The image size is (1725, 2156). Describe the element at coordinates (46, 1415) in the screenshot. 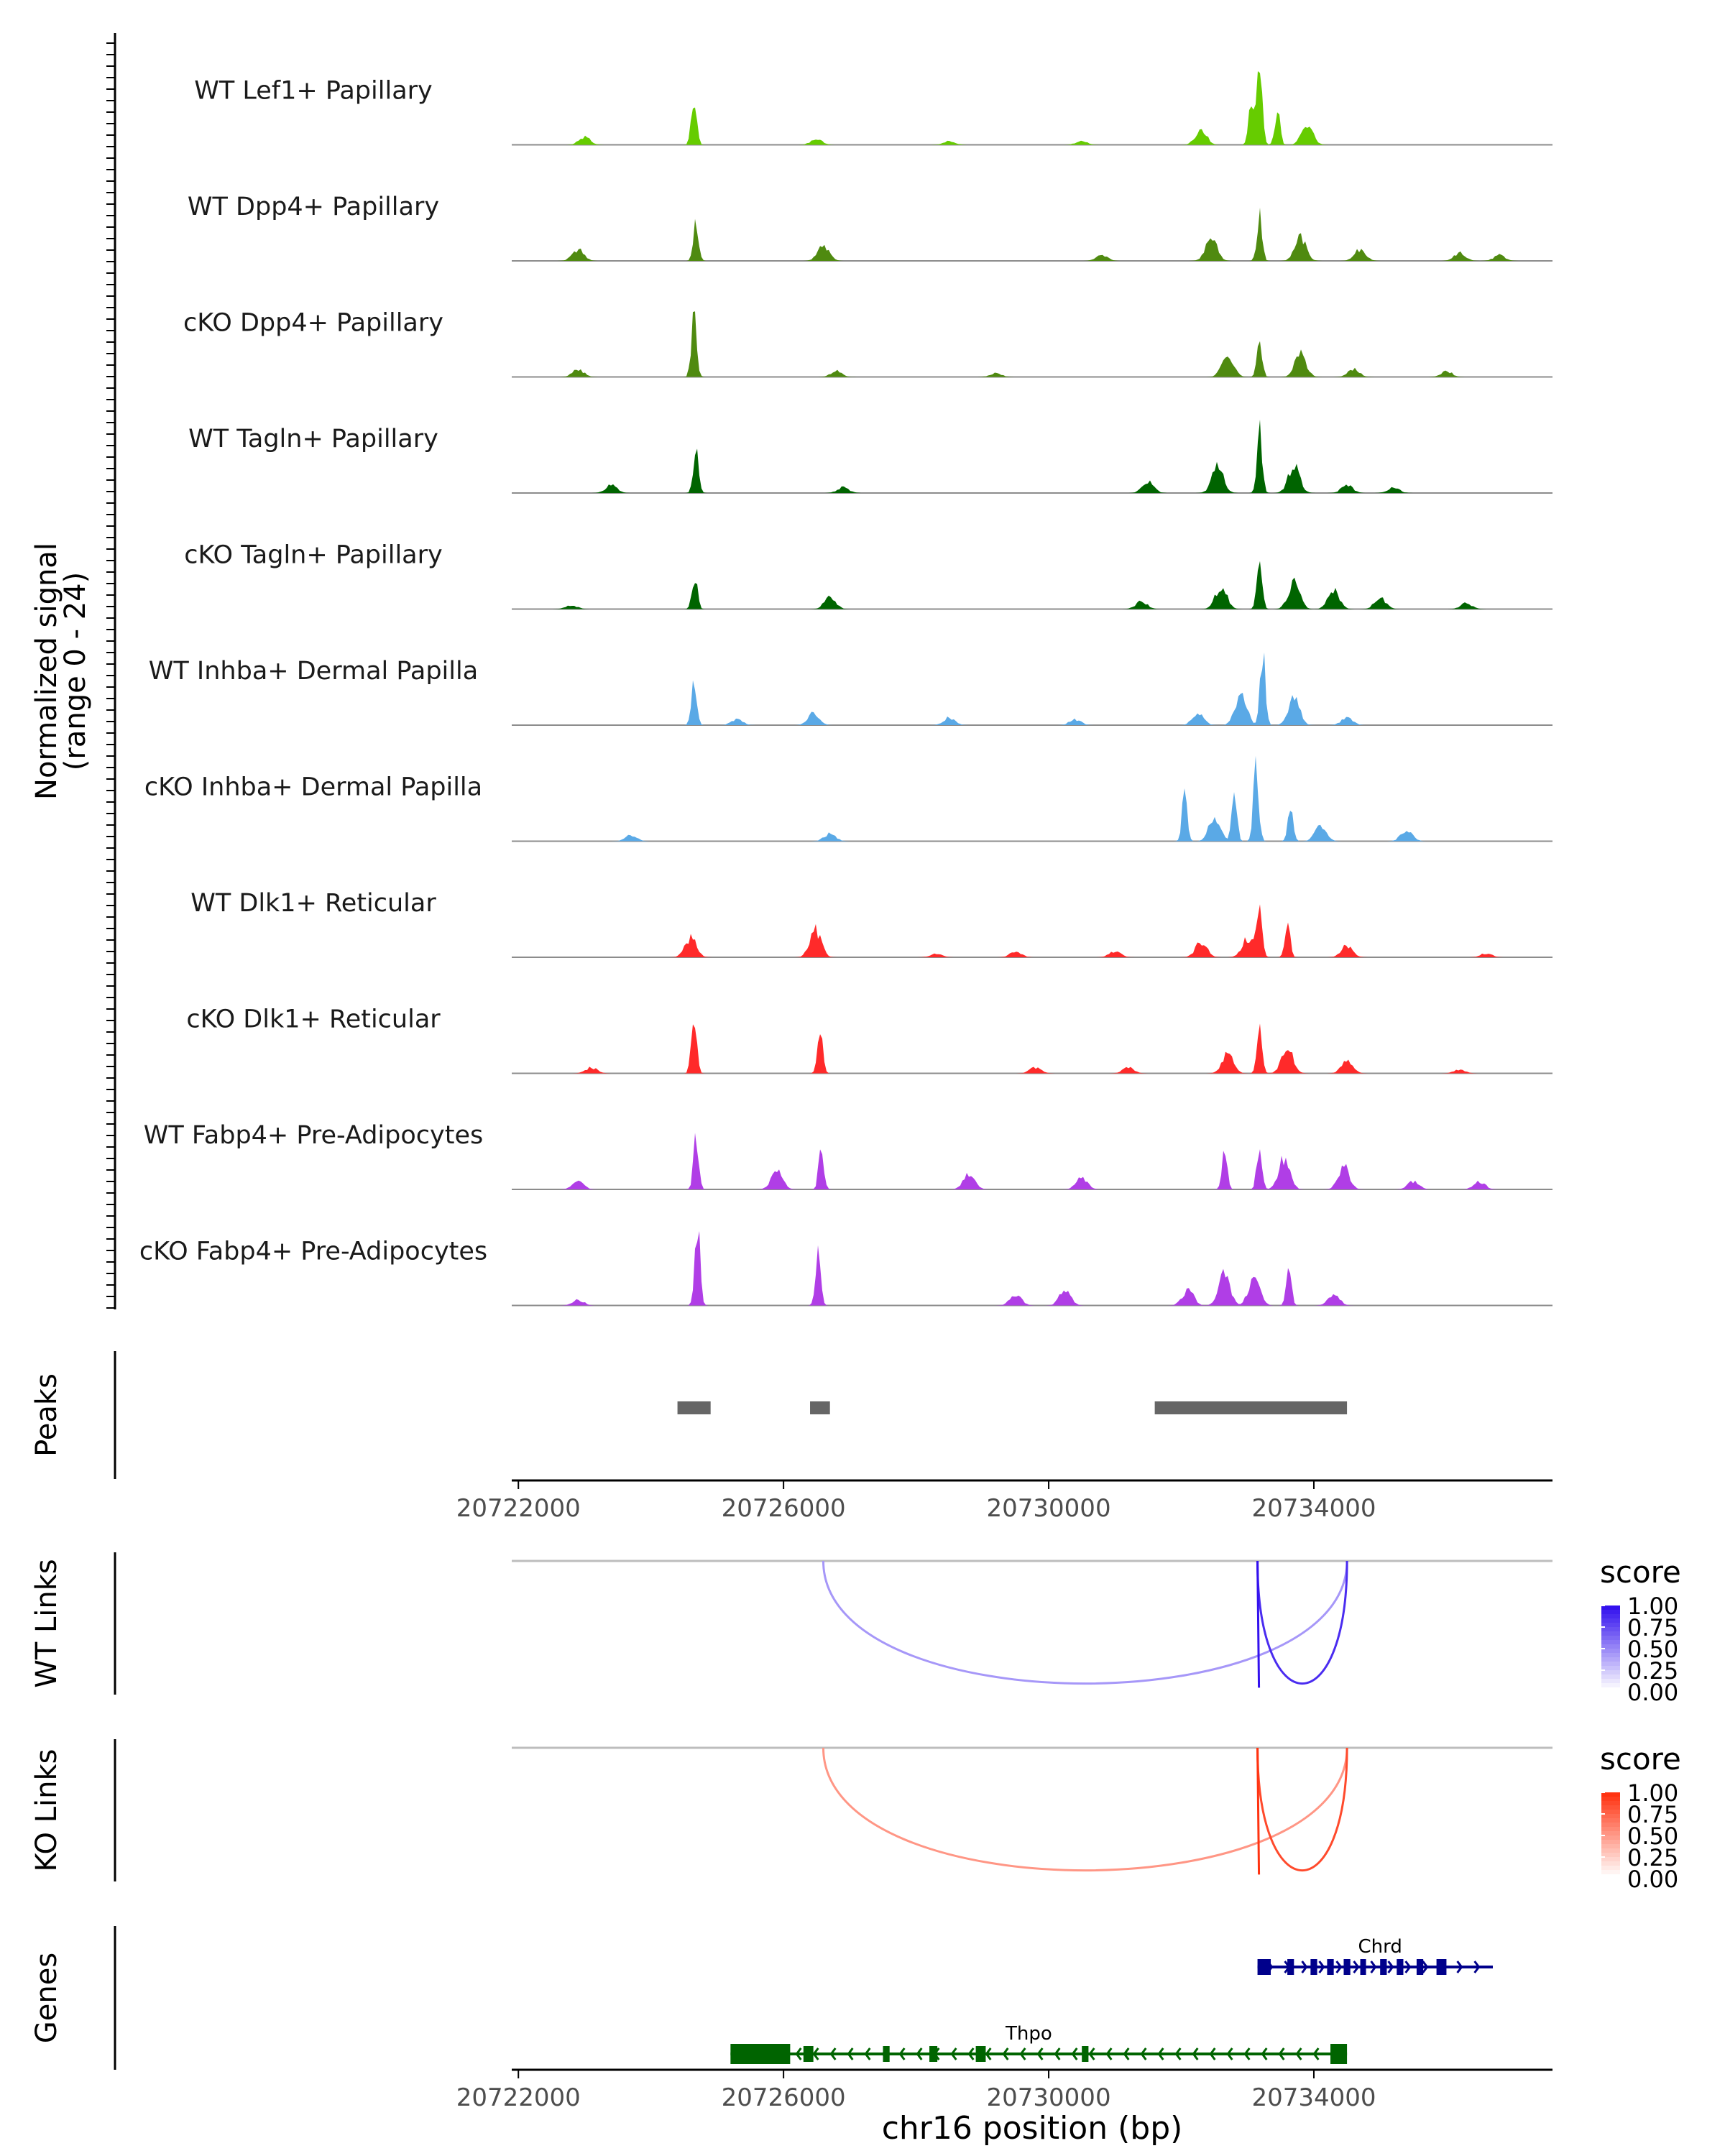

I see `peaks-track-label: Peaks` at that location.